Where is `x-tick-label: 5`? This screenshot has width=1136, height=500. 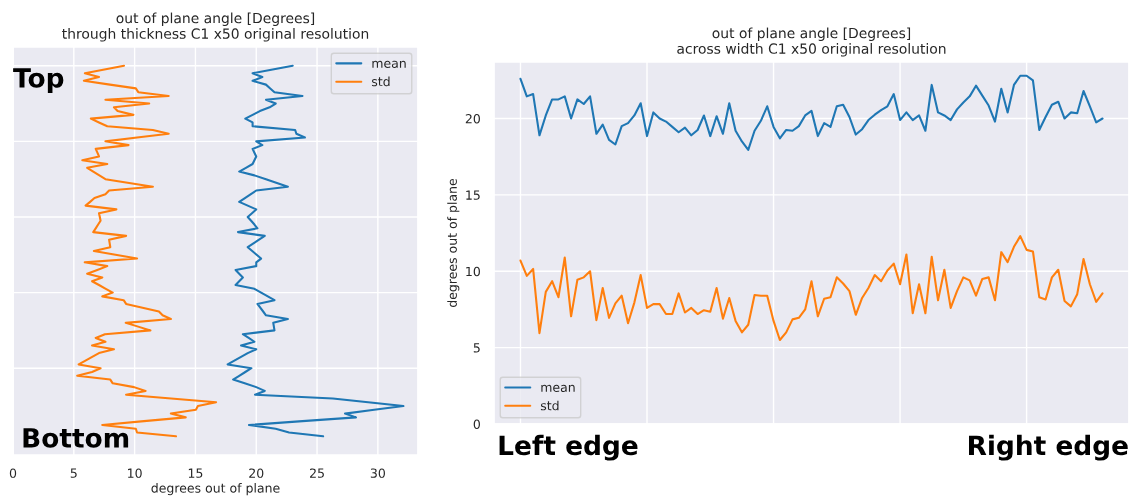 x-tick-label: 5 is located at coordinates (73, 473).